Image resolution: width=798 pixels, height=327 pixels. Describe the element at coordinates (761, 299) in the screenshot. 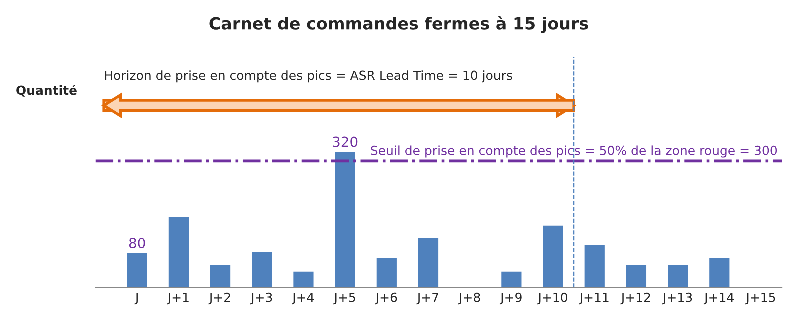

I see `x-tick-label: J+15` at that location.